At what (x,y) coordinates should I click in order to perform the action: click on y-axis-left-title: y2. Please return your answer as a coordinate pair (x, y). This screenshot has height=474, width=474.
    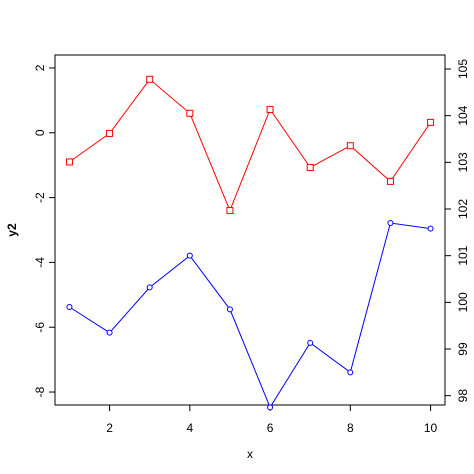
    Looking at the image, I should click on (12, 230).